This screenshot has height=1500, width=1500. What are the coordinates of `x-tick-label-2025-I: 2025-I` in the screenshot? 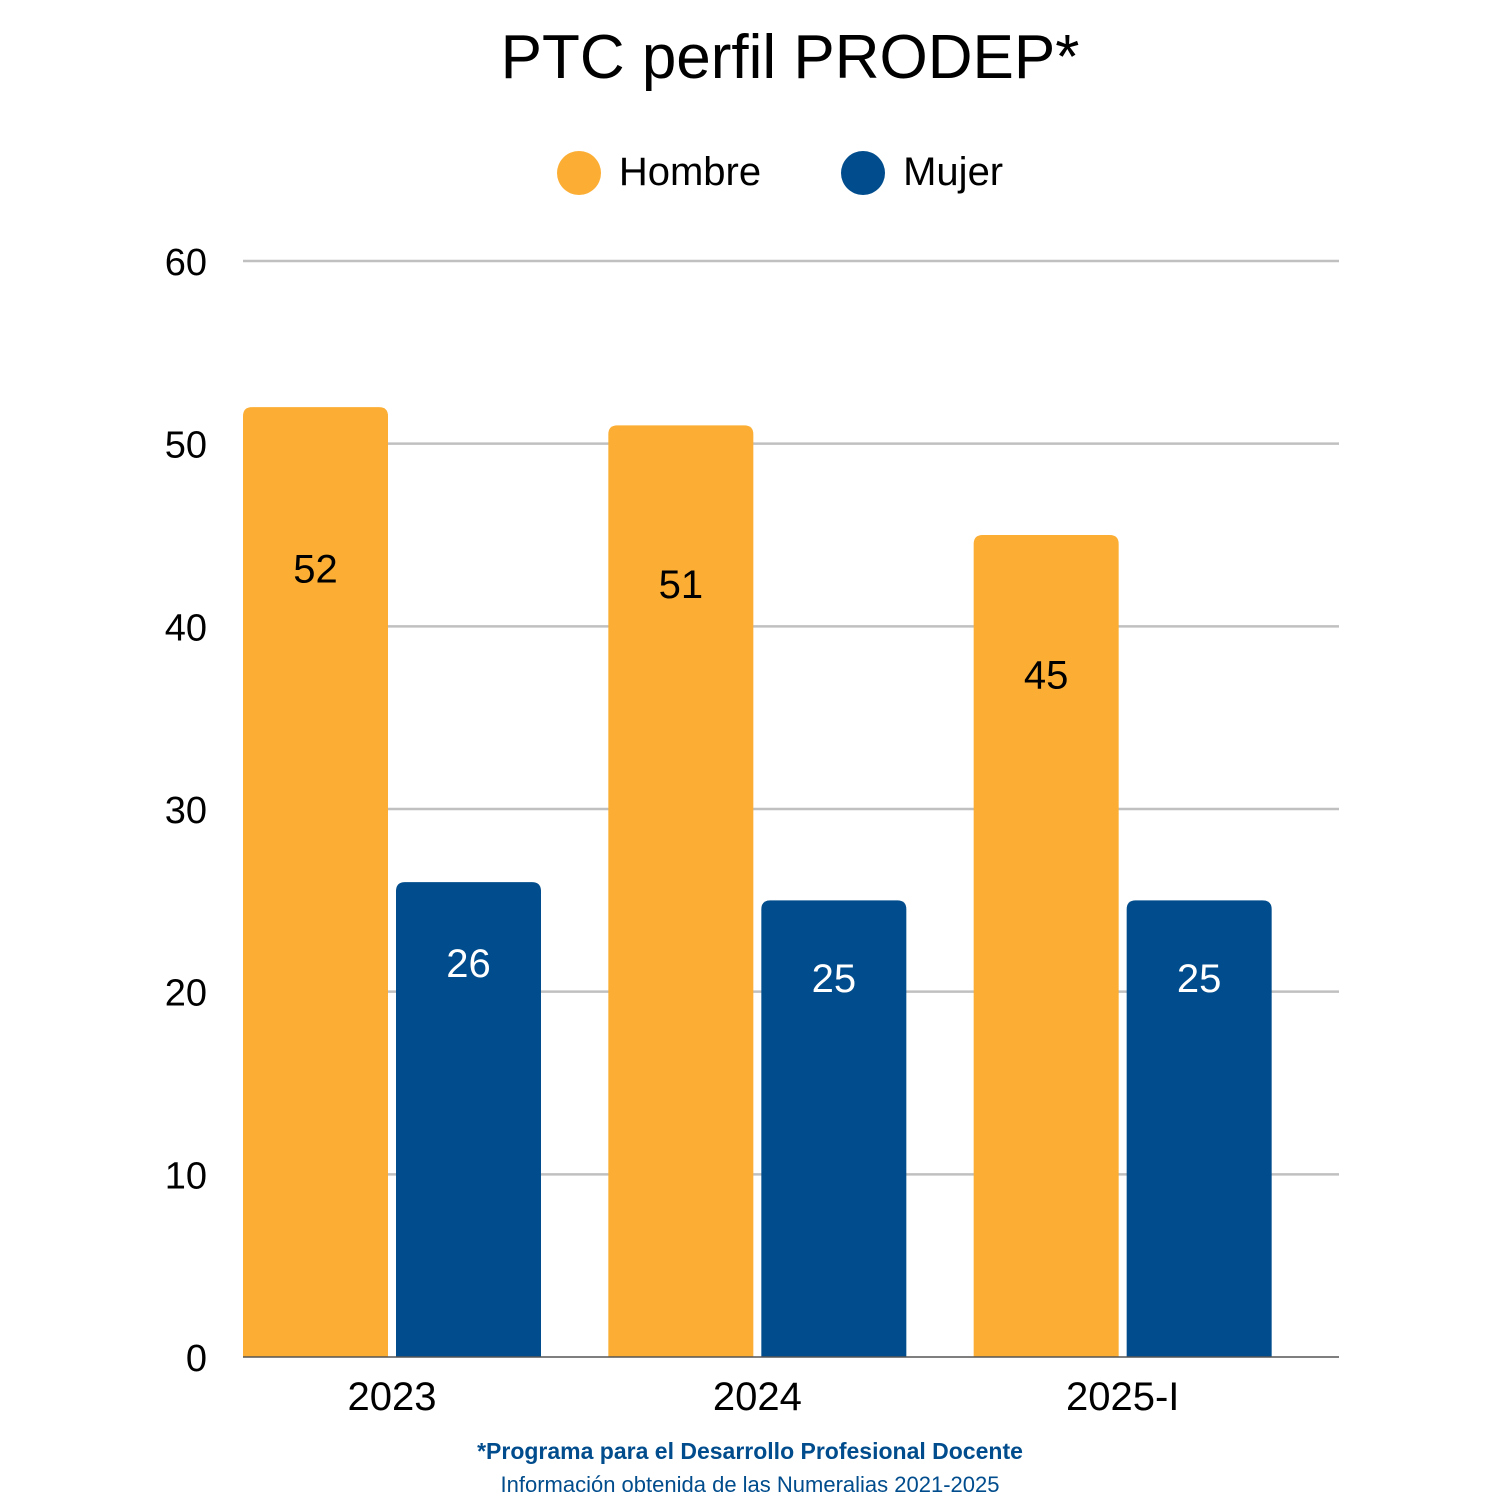 It's located at (1122, 1397).